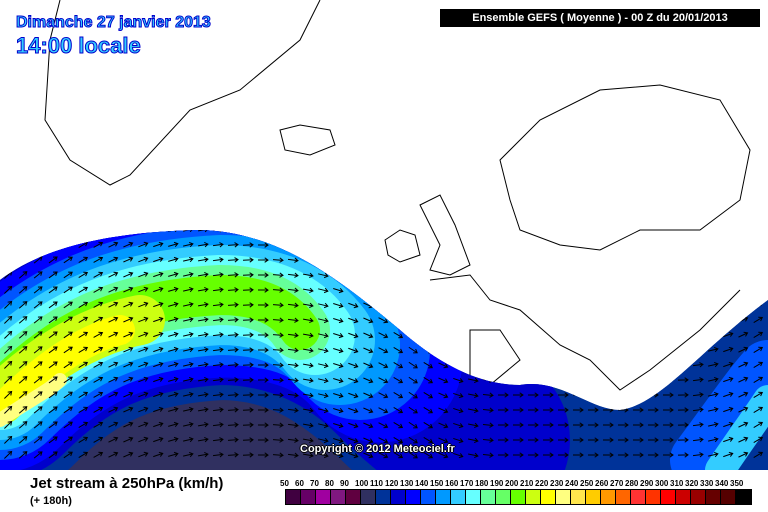  I want to click on scale-tick-label: 110, so click(376, 483).